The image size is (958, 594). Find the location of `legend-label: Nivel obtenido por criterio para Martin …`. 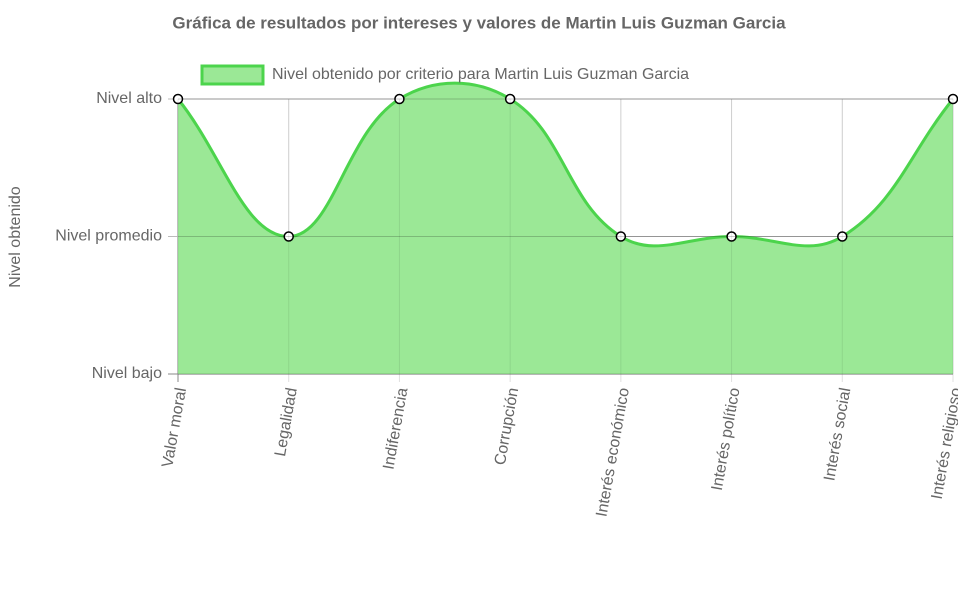

legend-label: Nivel obtenido por criterio para Martin … is located at coordinates (480, 74).